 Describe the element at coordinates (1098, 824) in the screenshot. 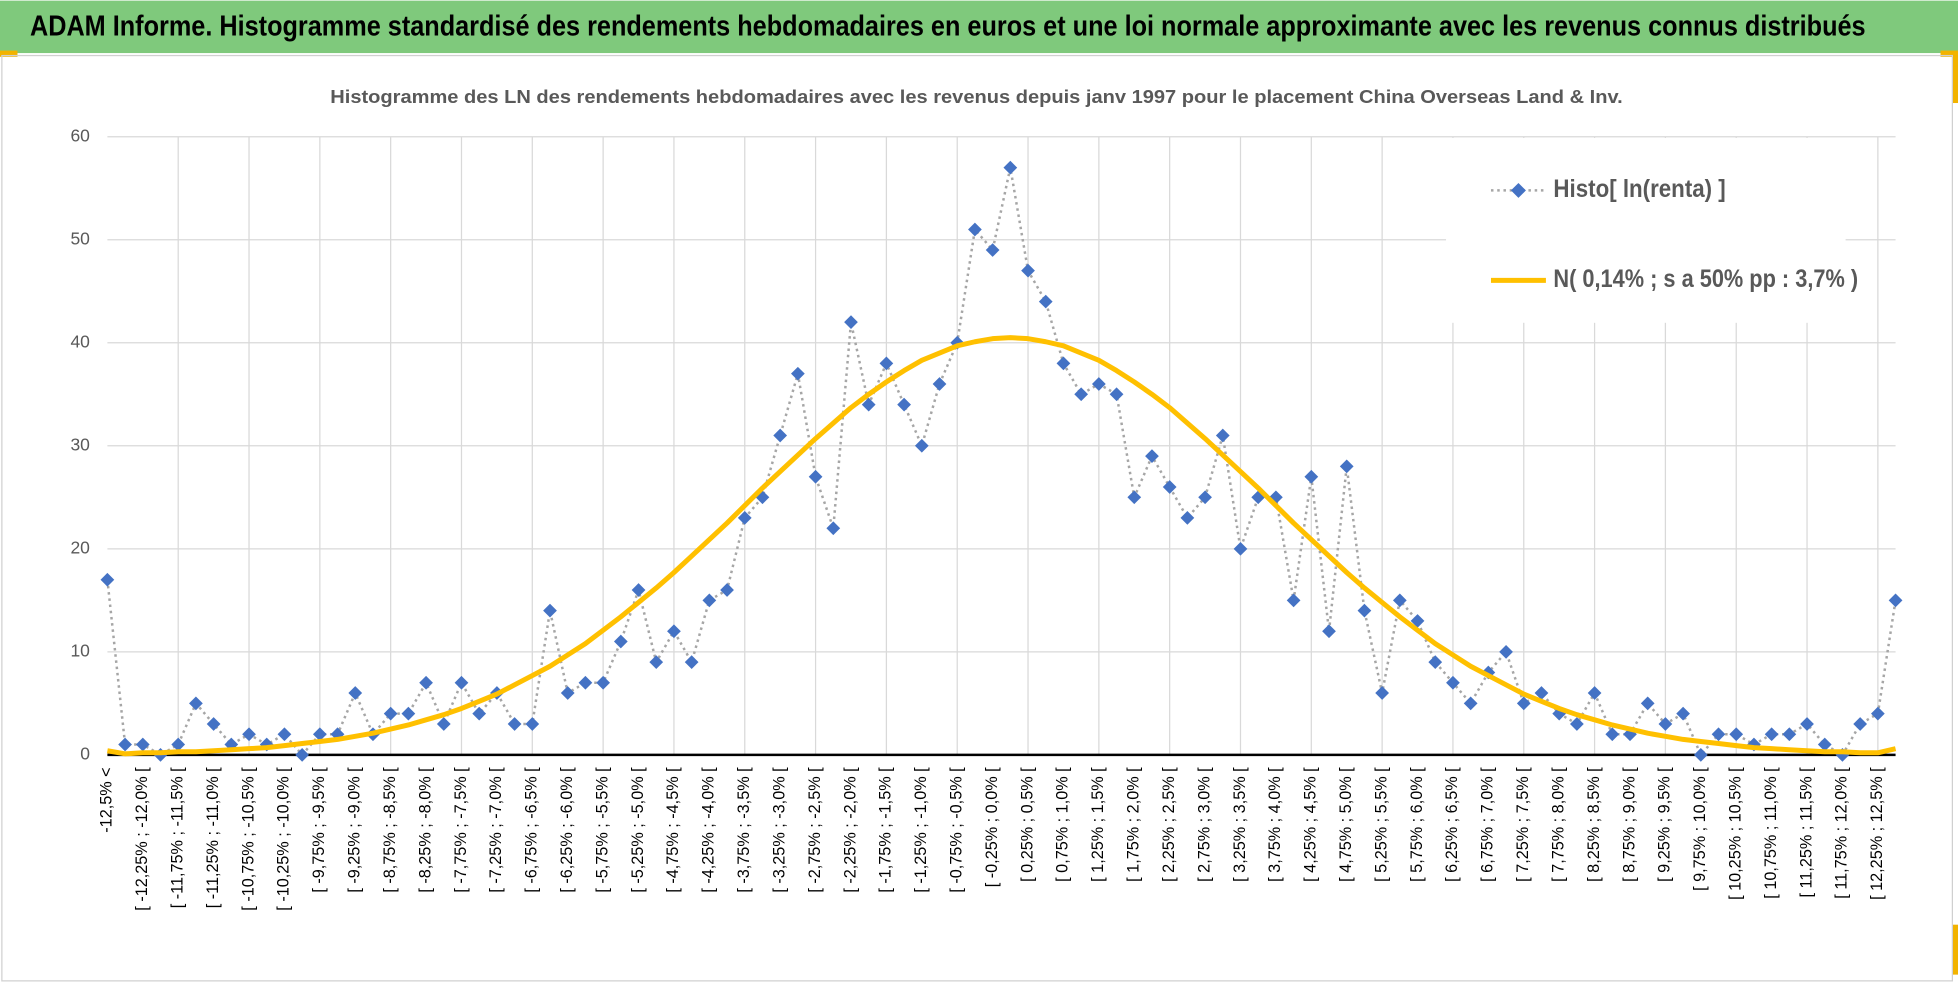

I see `x-tick-label: [ 1,25% ; 1,5% [` at that location.